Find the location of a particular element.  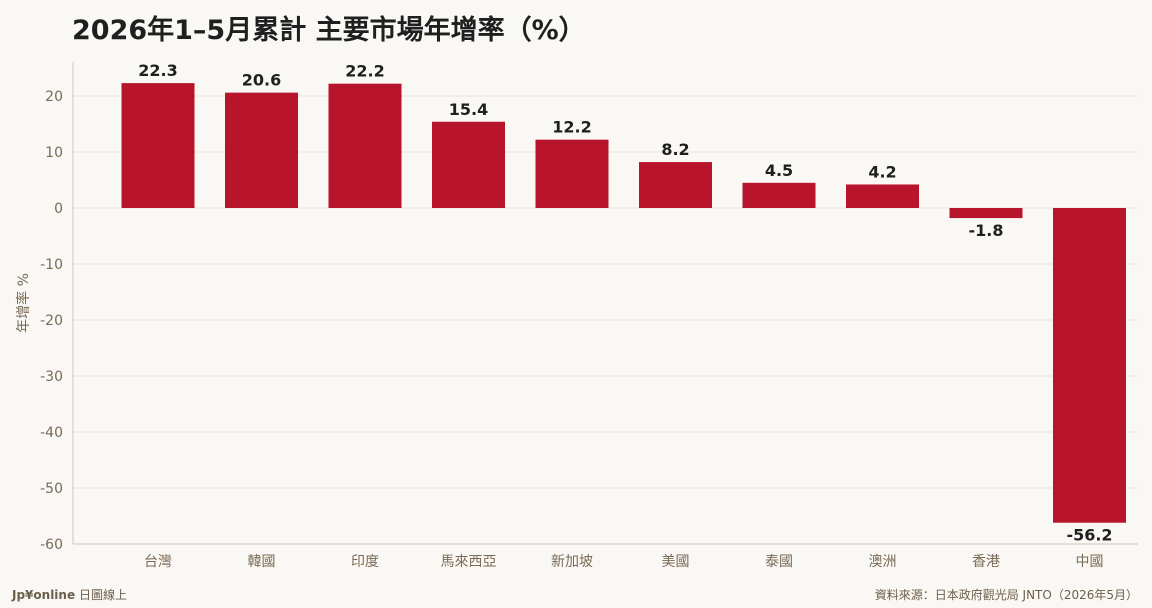

data-label: 22.2 is located at coordinates (364, 71).